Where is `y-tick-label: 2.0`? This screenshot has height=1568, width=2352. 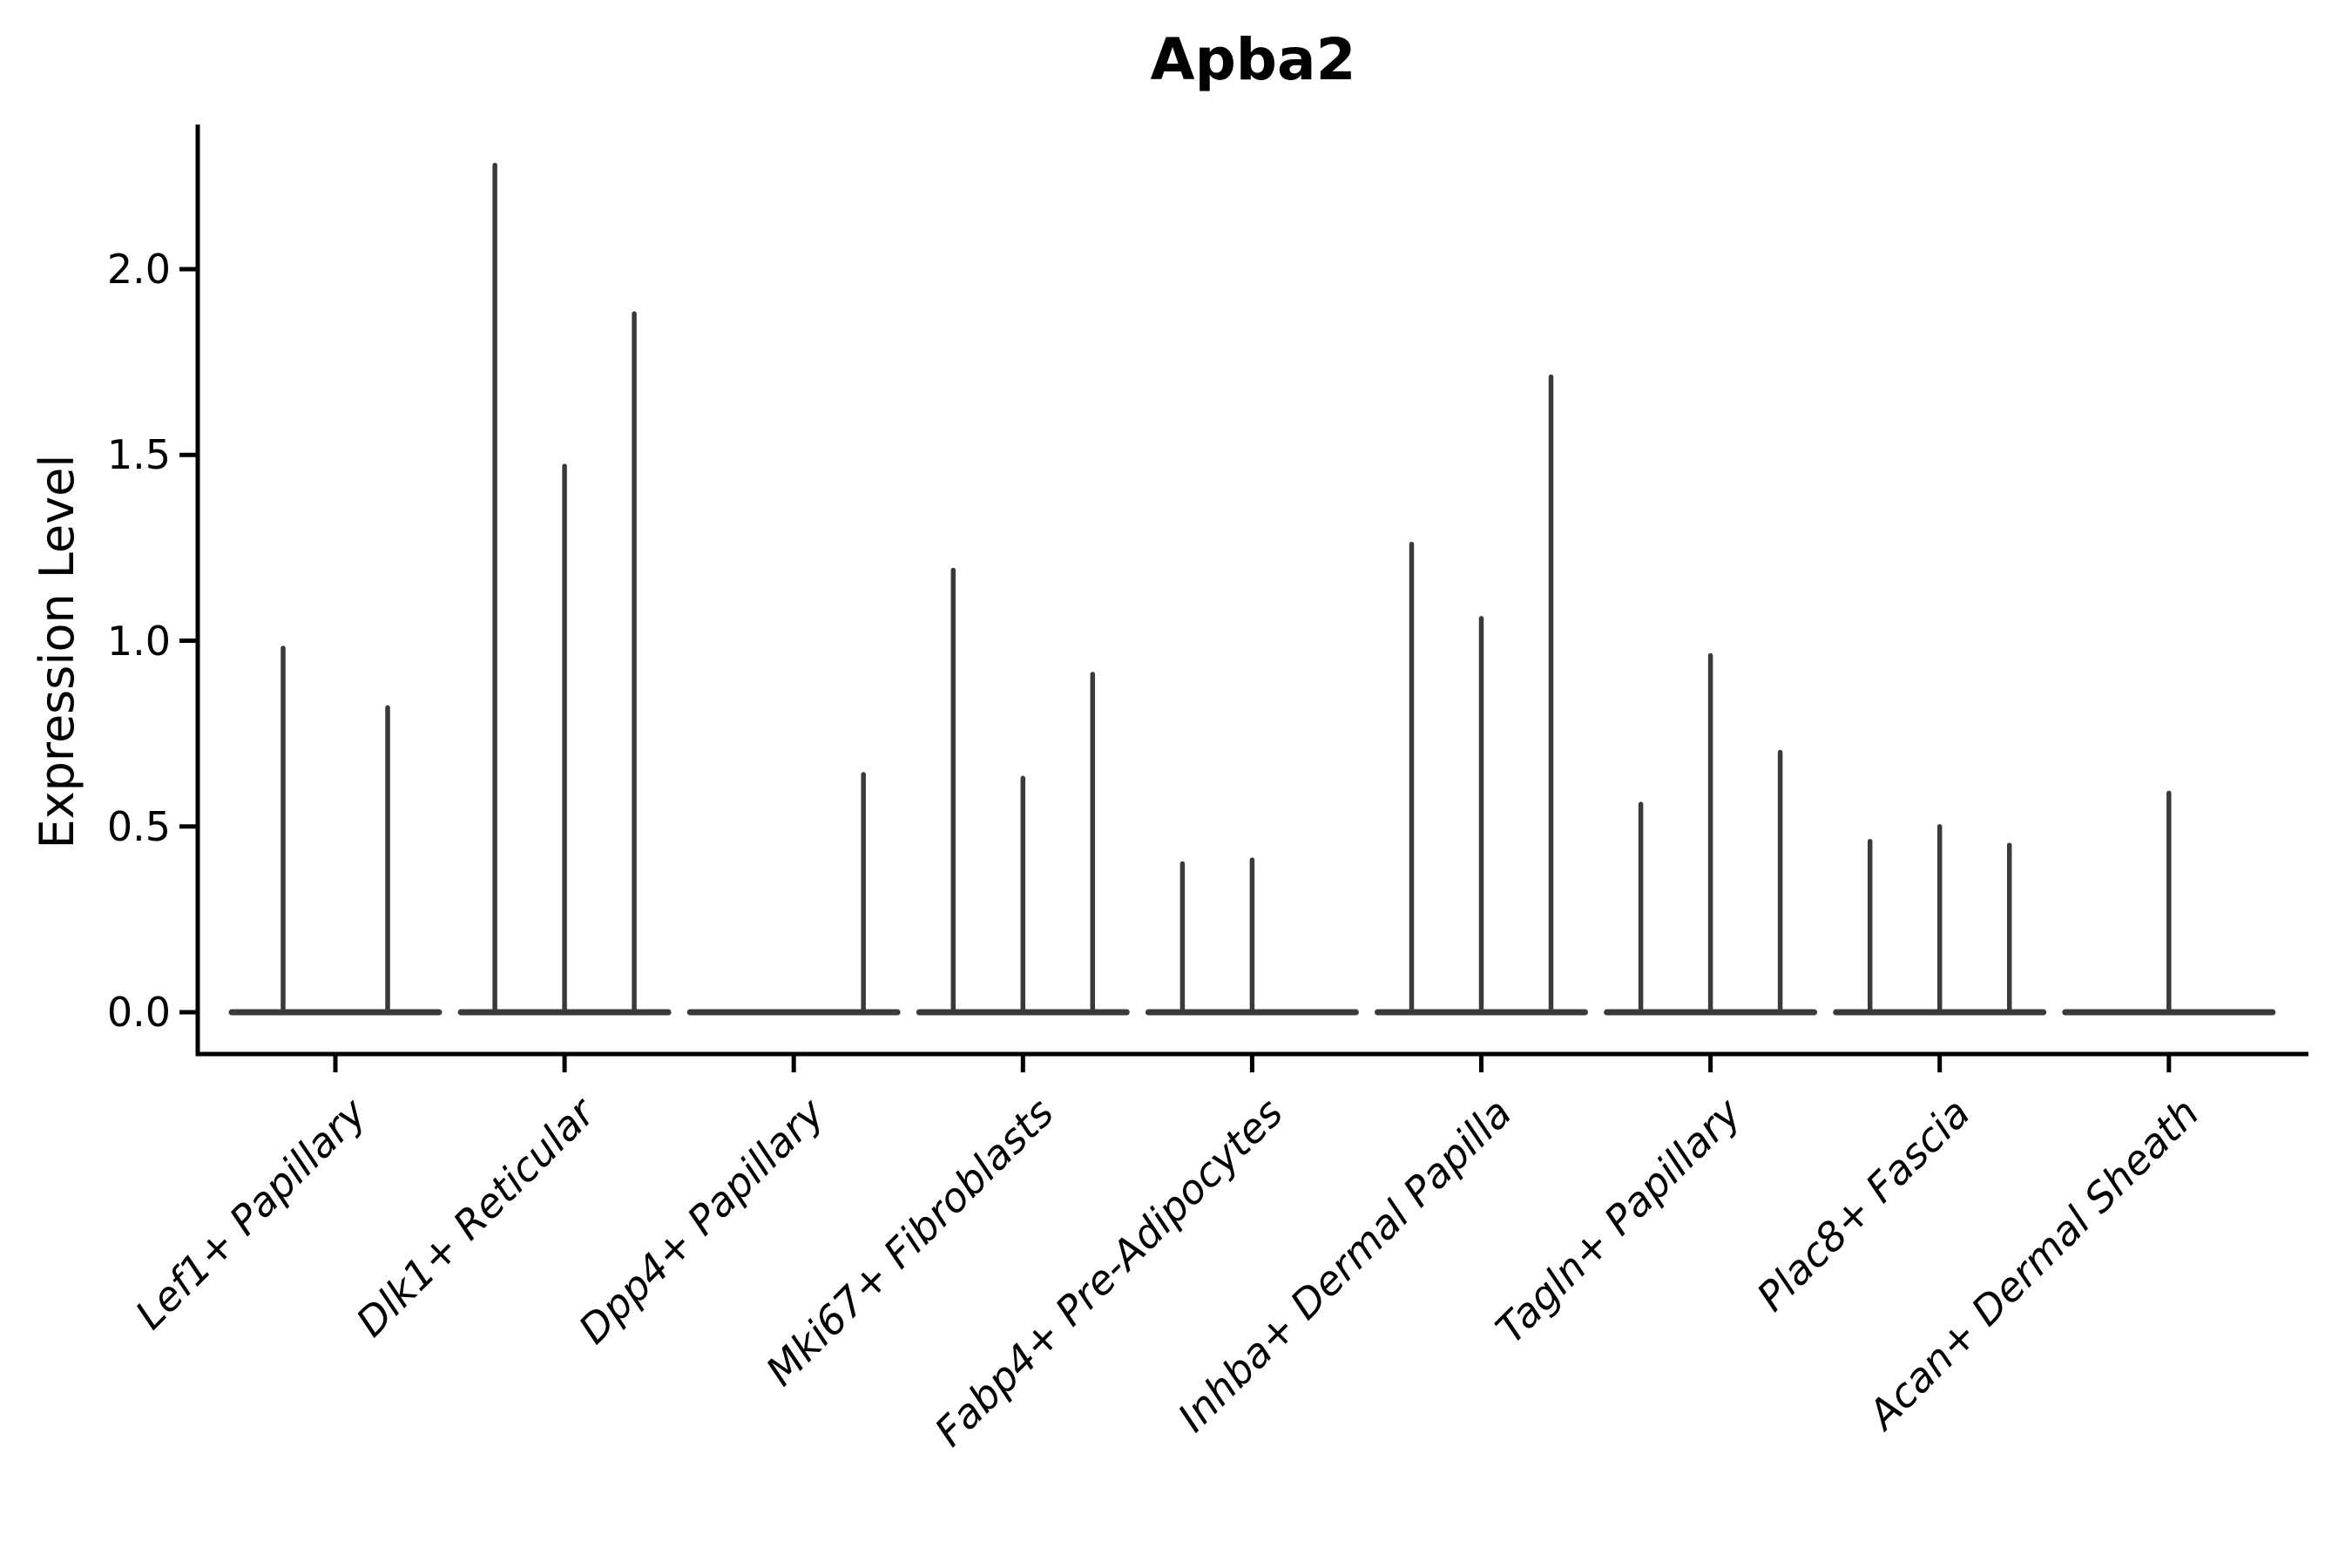
y-tick-label: 2.0 is located at coordinates (138, 270).